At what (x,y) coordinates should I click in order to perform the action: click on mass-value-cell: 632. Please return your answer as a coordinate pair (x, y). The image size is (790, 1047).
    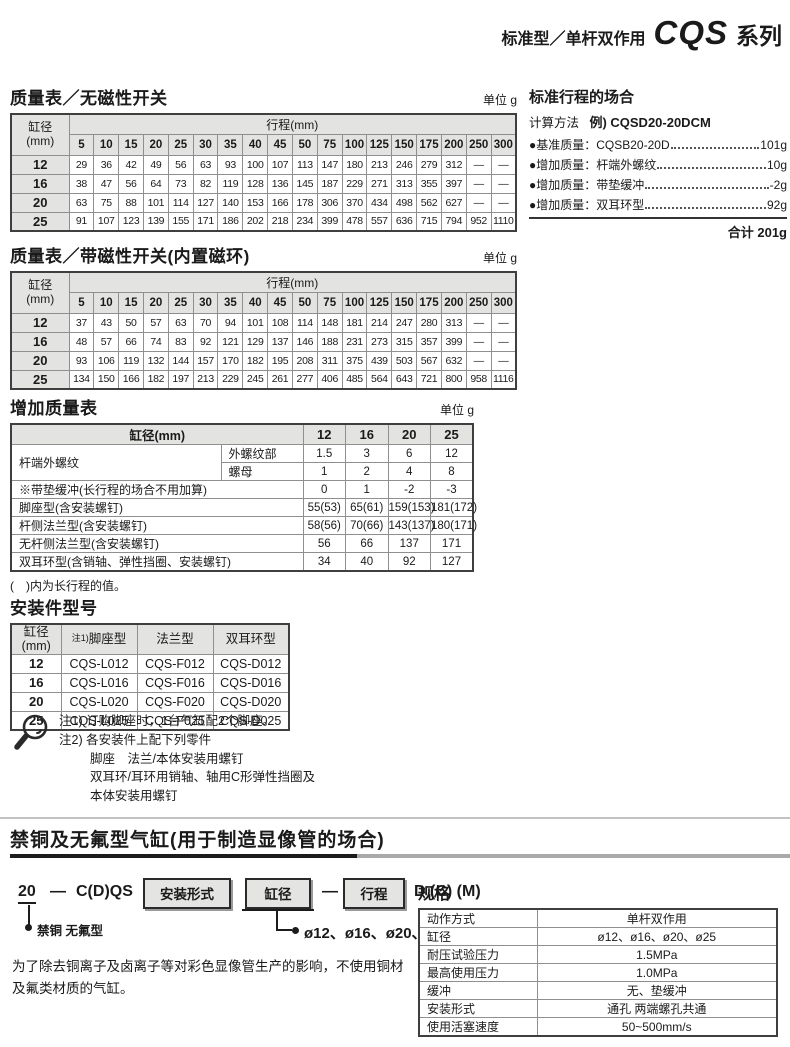
    Looking at the image, I should click on (453, 360).